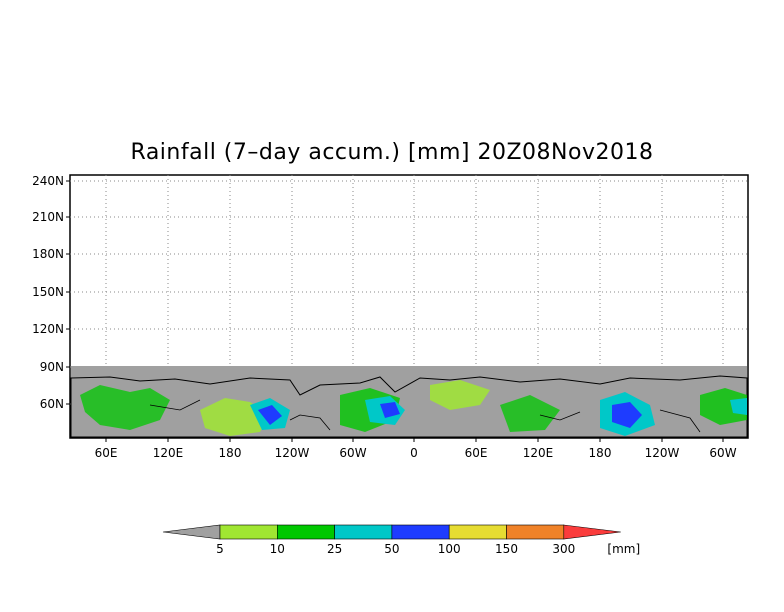 Image resolution: width=784 pixels, height=612 pixels. What do you see at coordinates (334, 549) in the screenshot?
I see `colorbar-level-label: 25` at bounding box center [334, 549].